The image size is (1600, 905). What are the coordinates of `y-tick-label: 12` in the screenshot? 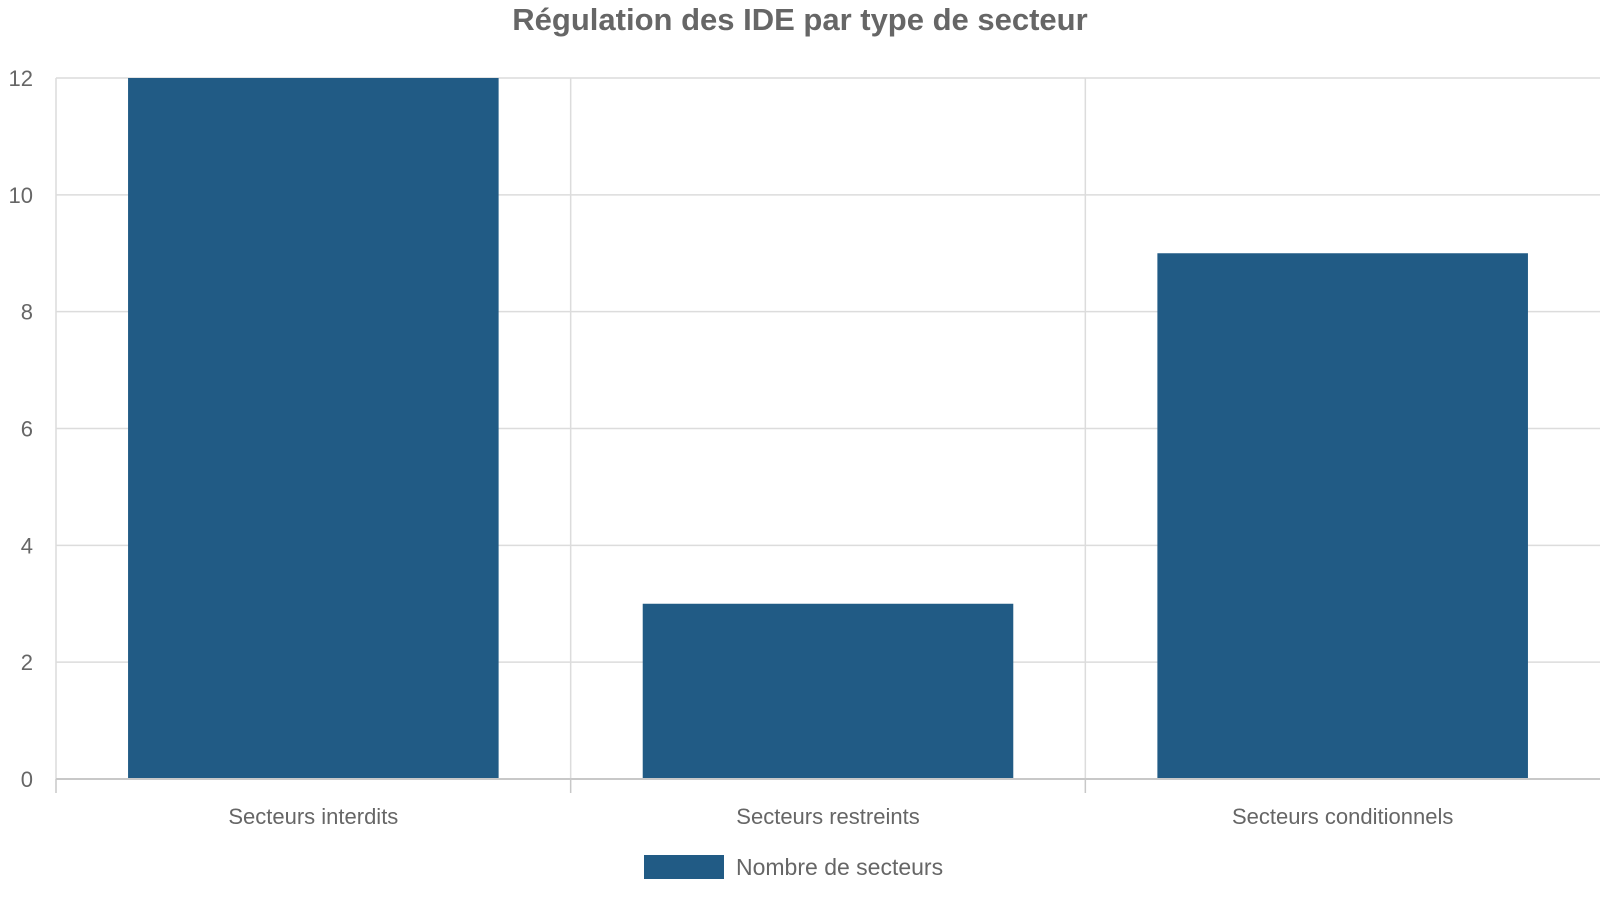 It's located at (21, 78).